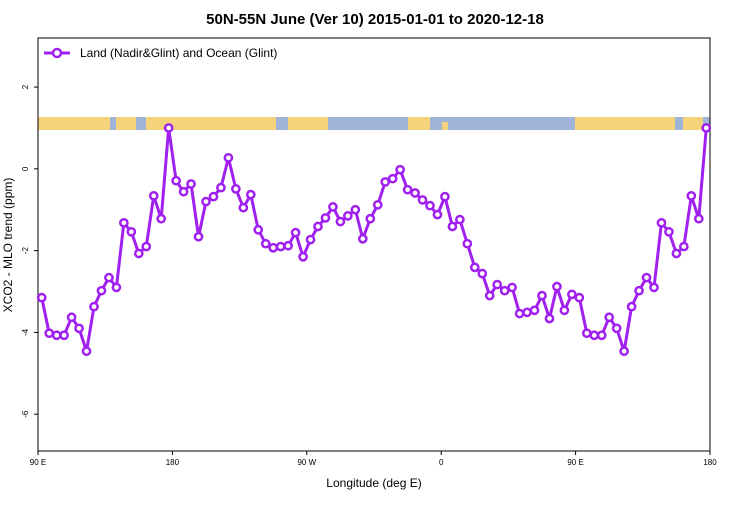  I want to click on x-axis-label: Longitude (deg E), so click(373, 483).